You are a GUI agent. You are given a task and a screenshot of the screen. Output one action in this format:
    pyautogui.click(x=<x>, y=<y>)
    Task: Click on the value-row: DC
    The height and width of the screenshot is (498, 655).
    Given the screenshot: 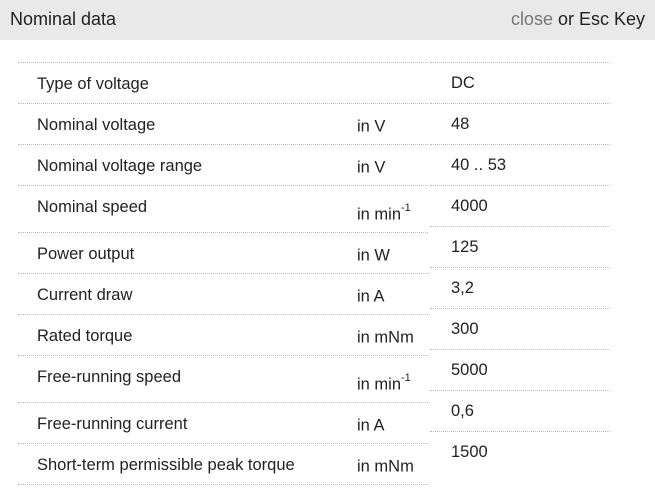 What is the action you would take?
    pyautogui.click(x=520, y=83)
    